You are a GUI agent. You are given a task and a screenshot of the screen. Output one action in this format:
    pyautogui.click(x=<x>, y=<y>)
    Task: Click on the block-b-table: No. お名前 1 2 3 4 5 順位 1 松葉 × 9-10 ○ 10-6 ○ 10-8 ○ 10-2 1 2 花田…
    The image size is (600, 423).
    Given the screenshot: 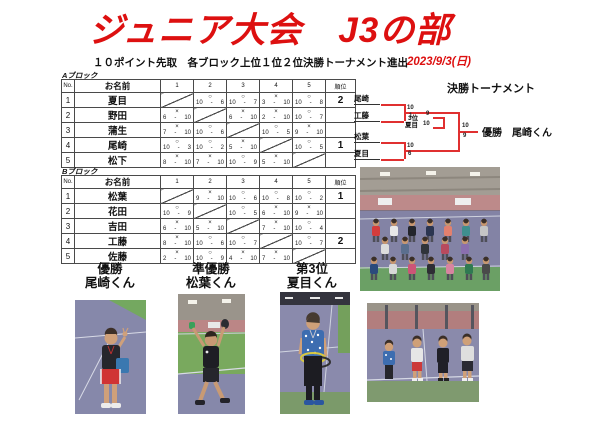 What is the action you would take?
    pyautogui.click(x=208, y=219)
    